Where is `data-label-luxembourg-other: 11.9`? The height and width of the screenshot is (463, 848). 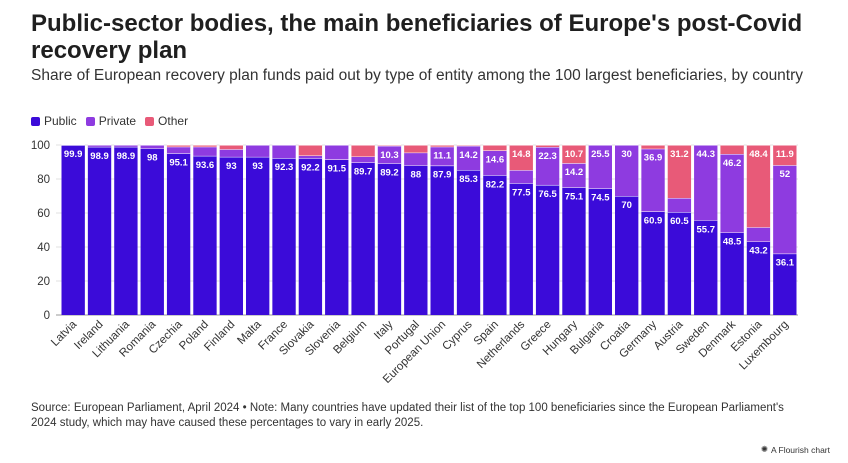 data-label-luxembourg-other: 11.9 is located at coordinates (785, 154).